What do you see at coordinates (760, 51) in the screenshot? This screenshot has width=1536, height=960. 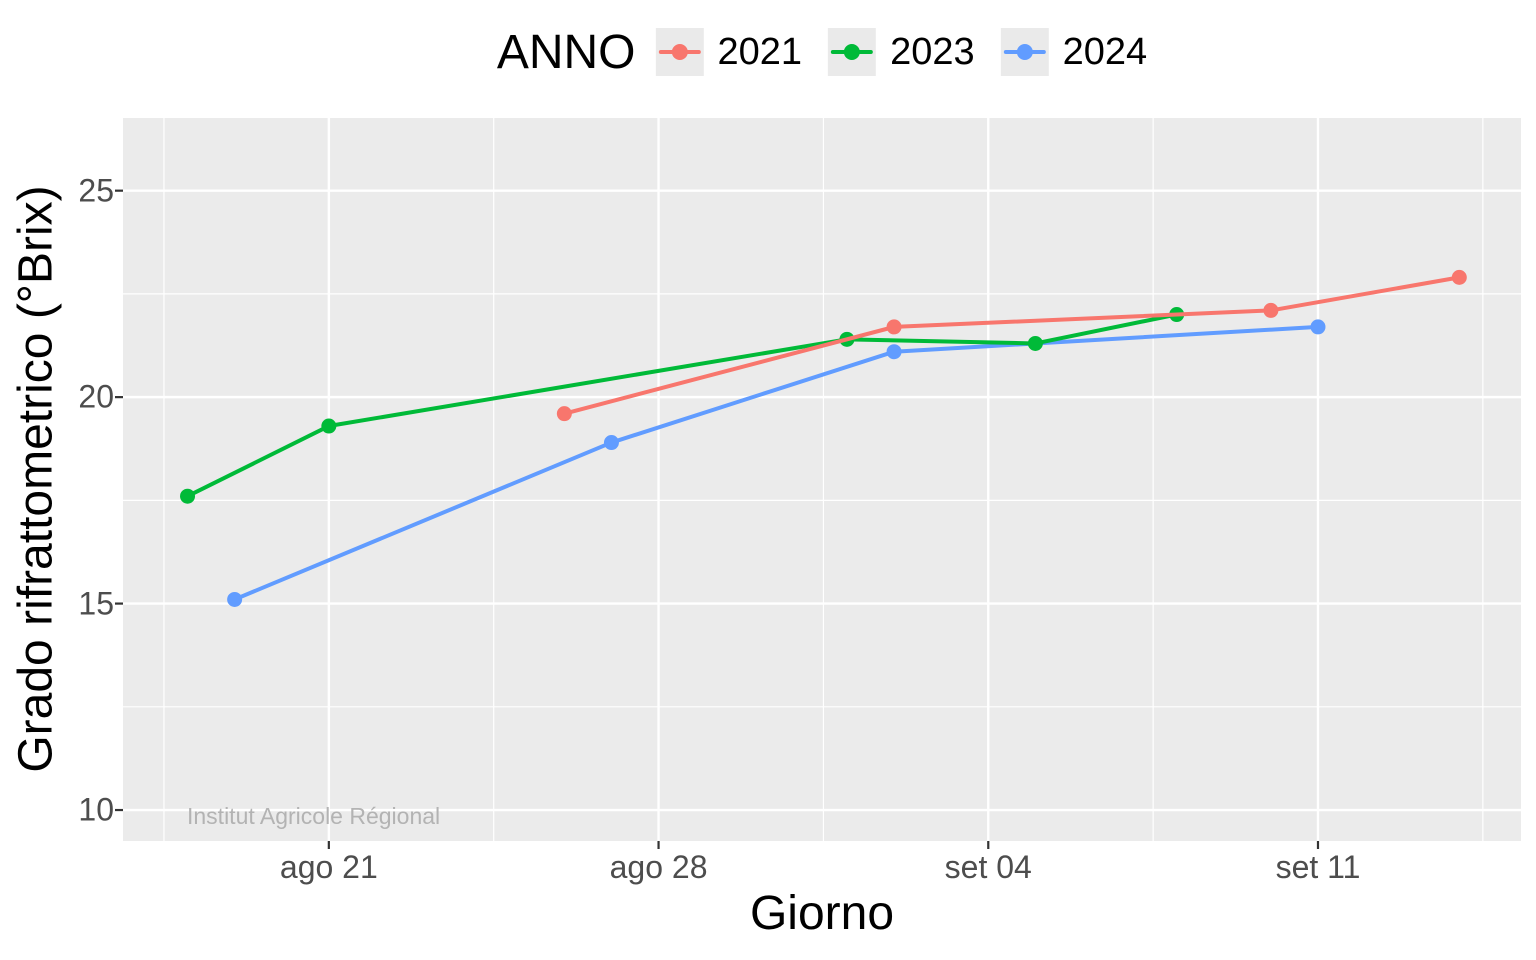 I see `legend-label-2021: 2021` at bounding box center [760, 51].